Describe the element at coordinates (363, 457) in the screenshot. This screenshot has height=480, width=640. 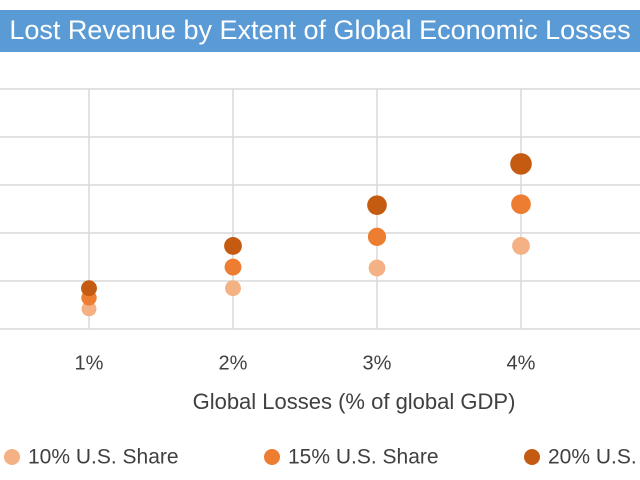
I see `legend-label: 15% U.S. Share` at that location.